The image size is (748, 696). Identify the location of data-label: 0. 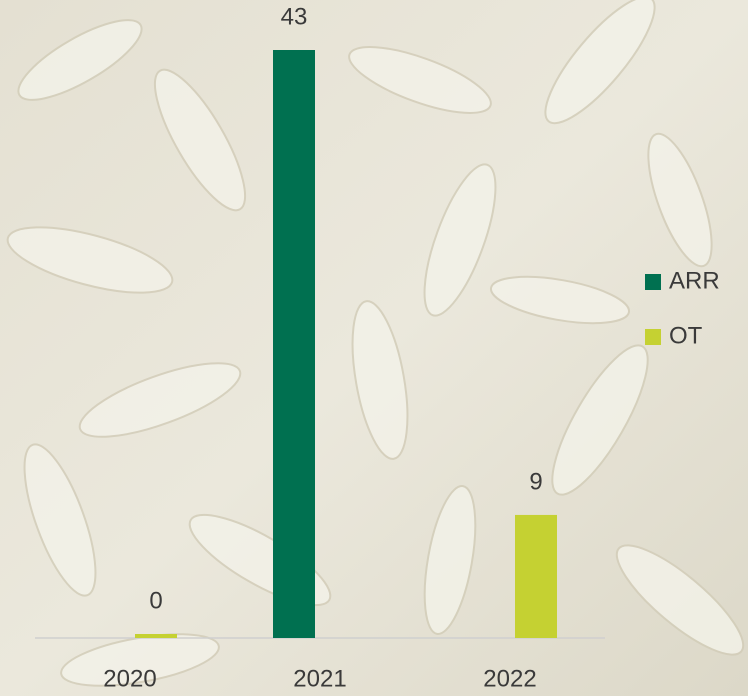
(155, 600).